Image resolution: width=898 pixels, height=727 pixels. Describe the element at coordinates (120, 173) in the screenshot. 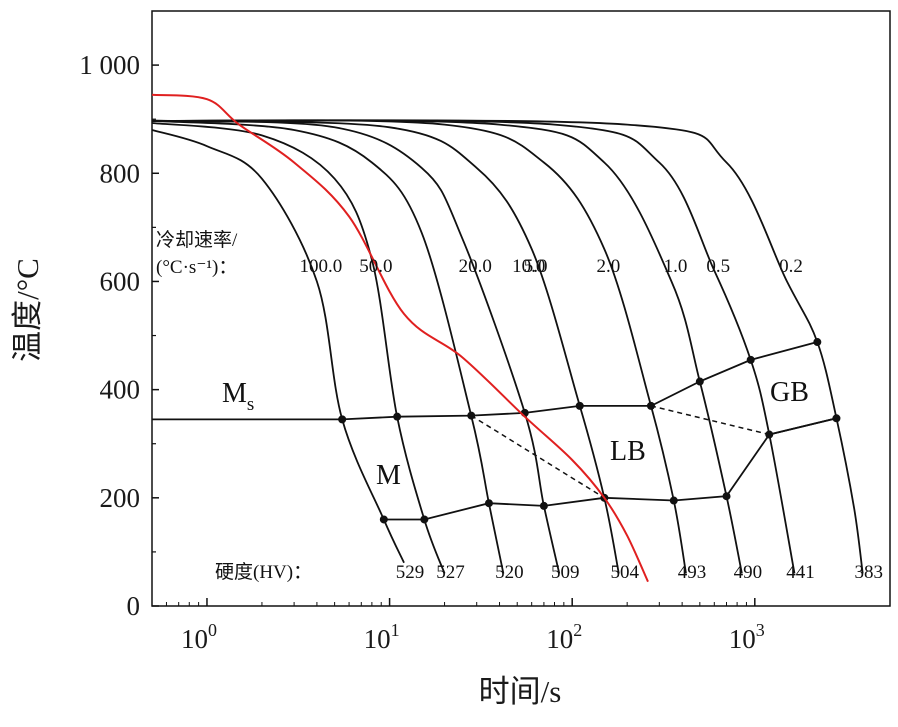

I see `y-tick-label: 800` at that location.